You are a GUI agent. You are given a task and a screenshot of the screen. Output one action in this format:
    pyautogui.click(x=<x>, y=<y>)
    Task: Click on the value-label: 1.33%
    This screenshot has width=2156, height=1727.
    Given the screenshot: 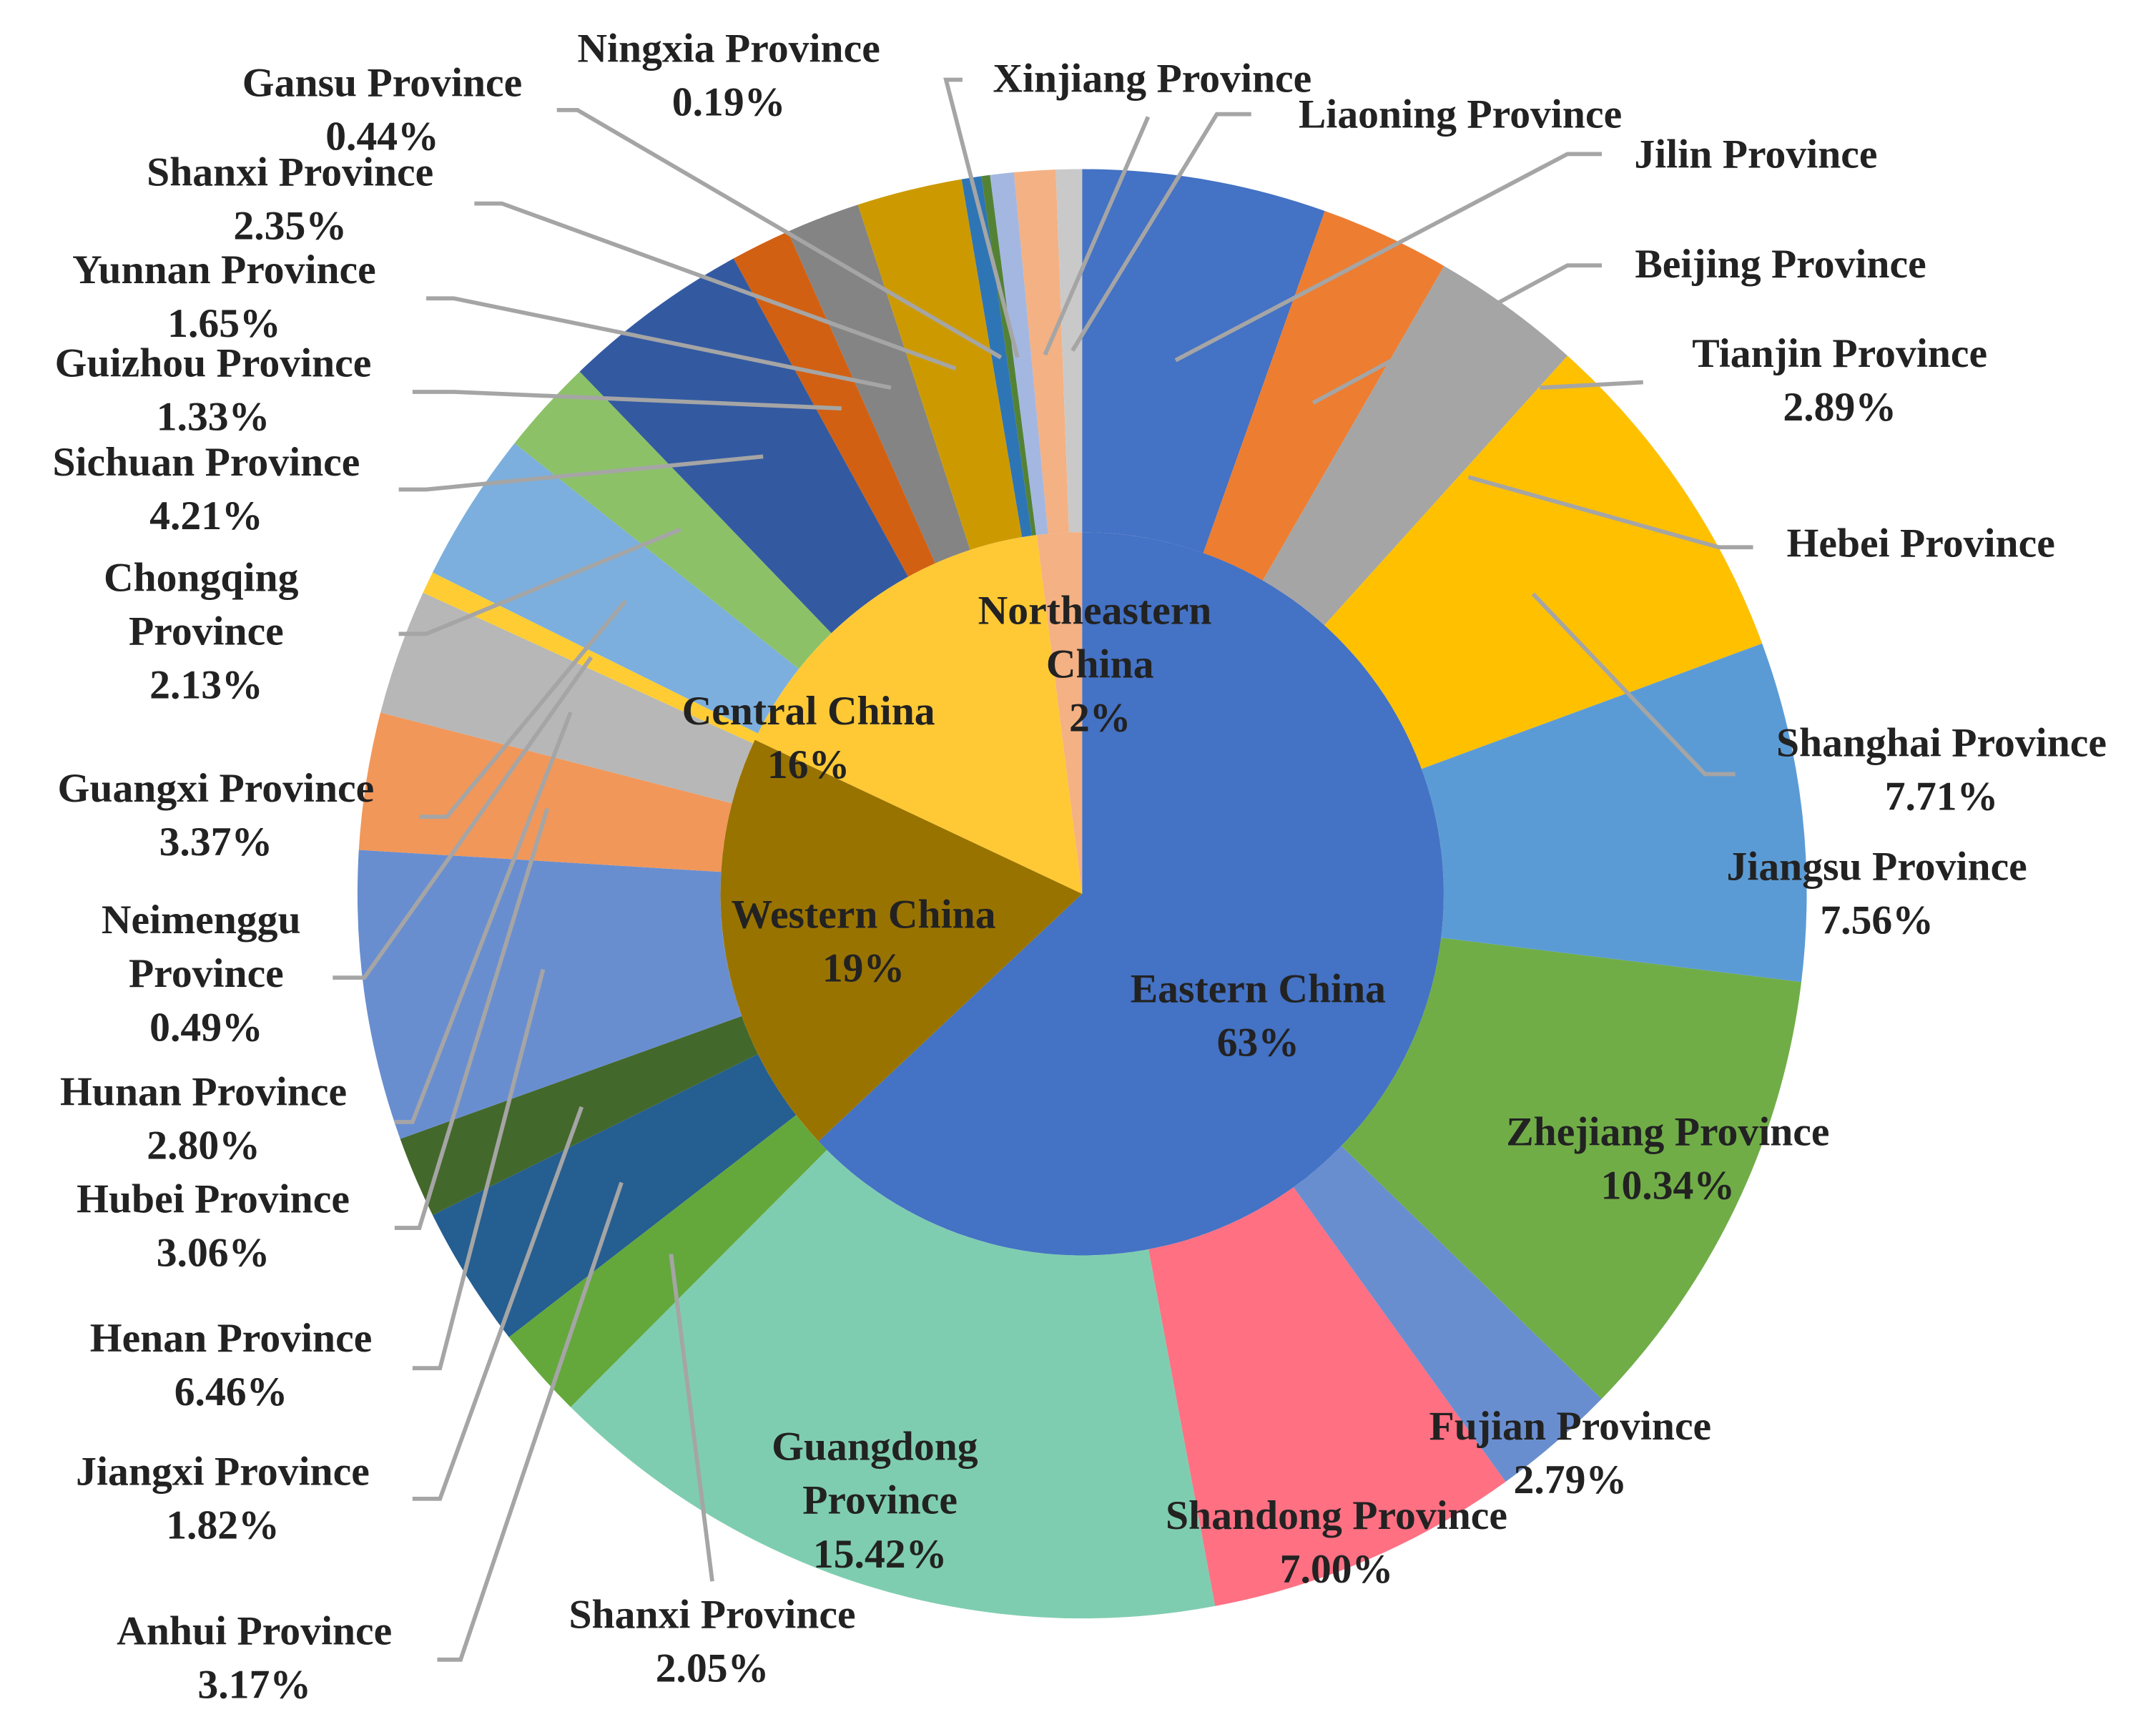 What is the action you would take?
    pyautogui.click(x=213, y=418)
    